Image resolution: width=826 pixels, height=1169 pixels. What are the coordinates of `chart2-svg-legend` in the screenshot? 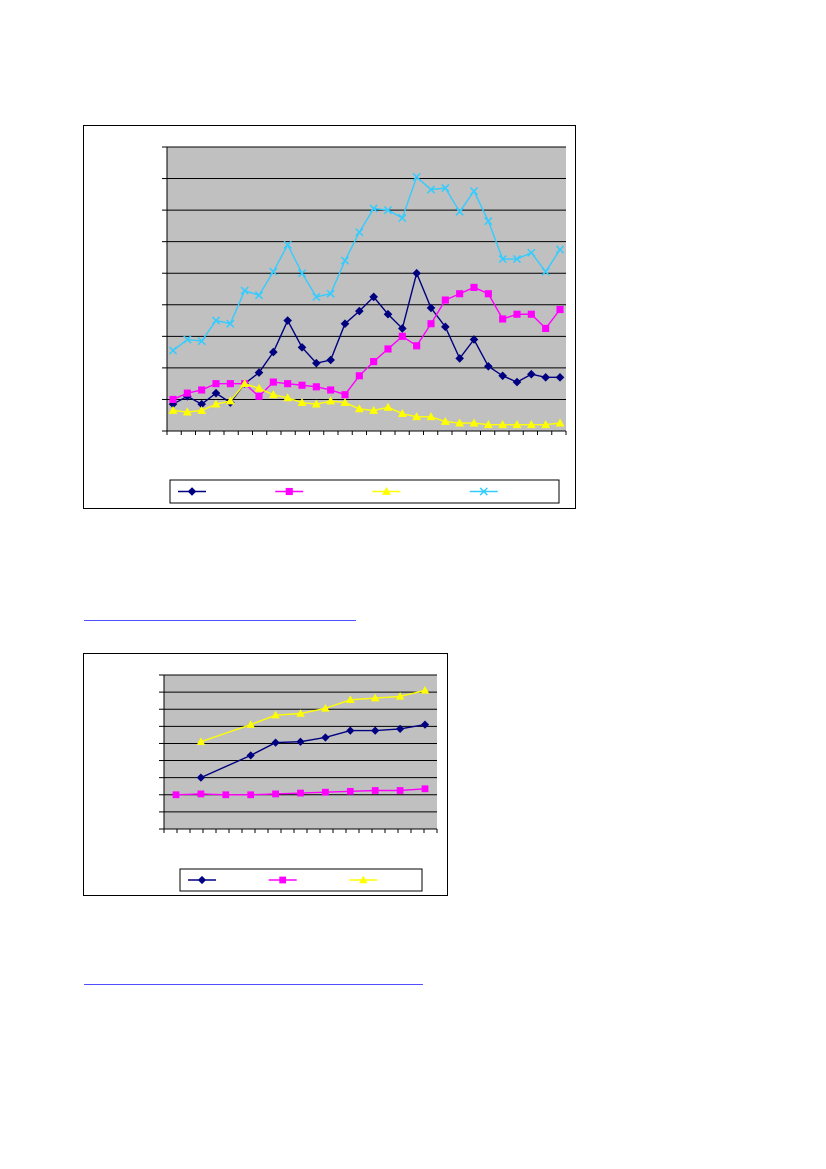 It's located at (301, 880).